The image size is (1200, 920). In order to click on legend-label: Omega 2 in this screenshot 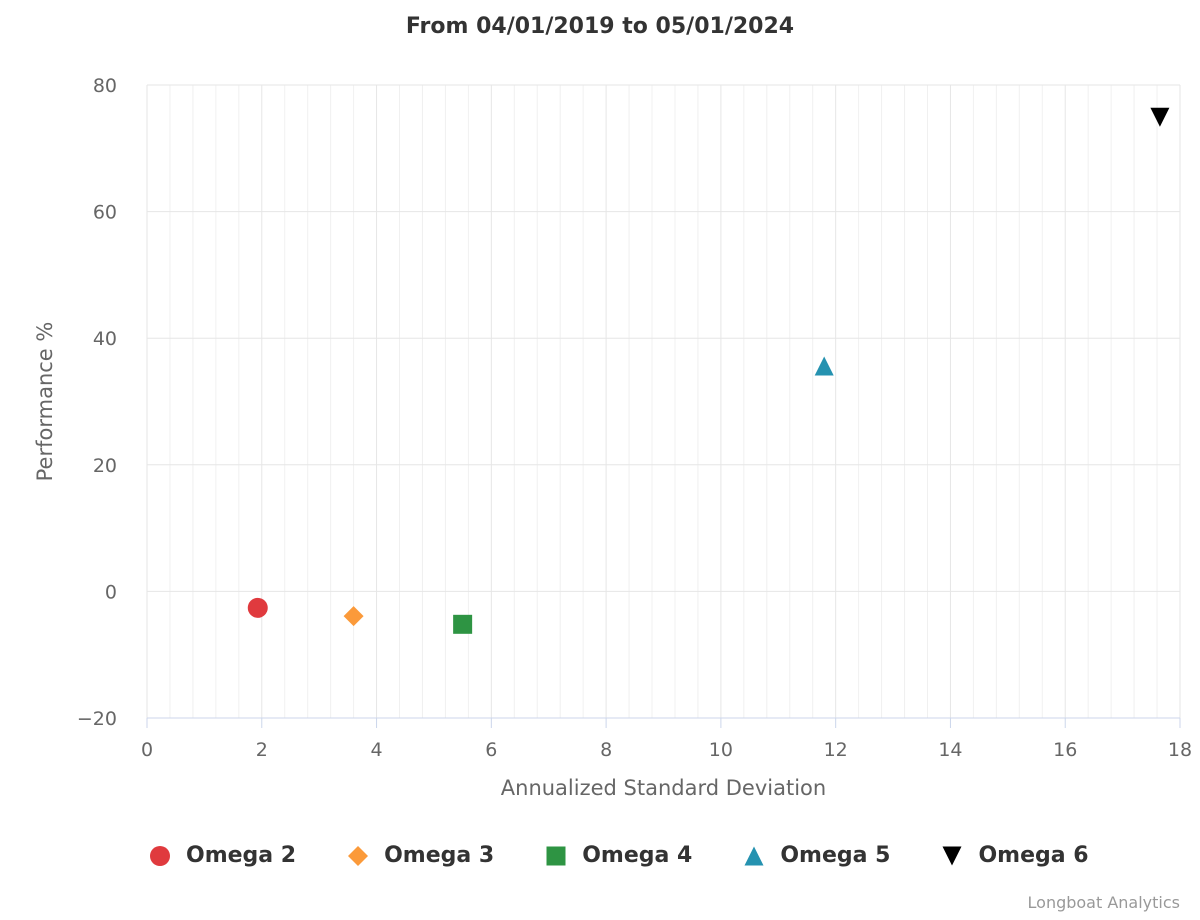, I will do `click(241, 855)`.